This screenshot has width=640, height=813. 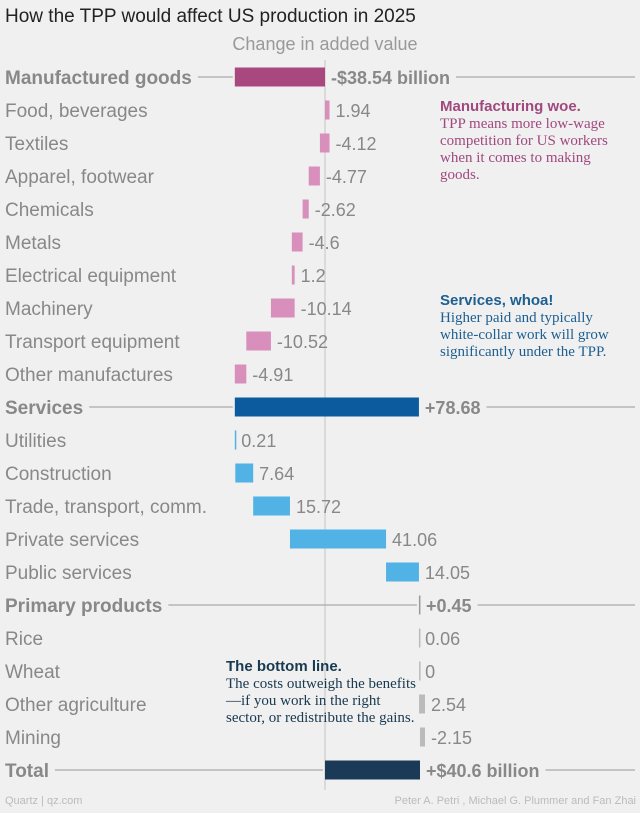 I want to click on row-label-wheat: Wheat, so click(x=33, y=672).